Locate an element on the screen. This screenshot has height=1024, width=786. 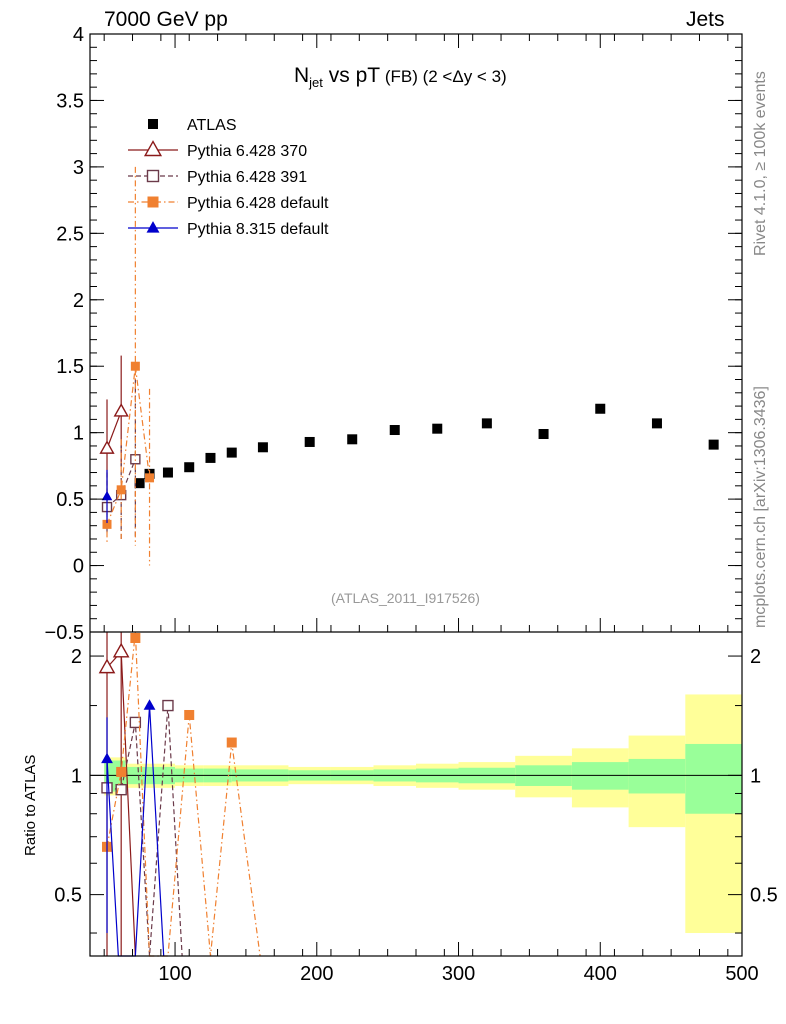
analysis-id: (ATLAS_2011_I917526) is located at coordinates (405, 598).